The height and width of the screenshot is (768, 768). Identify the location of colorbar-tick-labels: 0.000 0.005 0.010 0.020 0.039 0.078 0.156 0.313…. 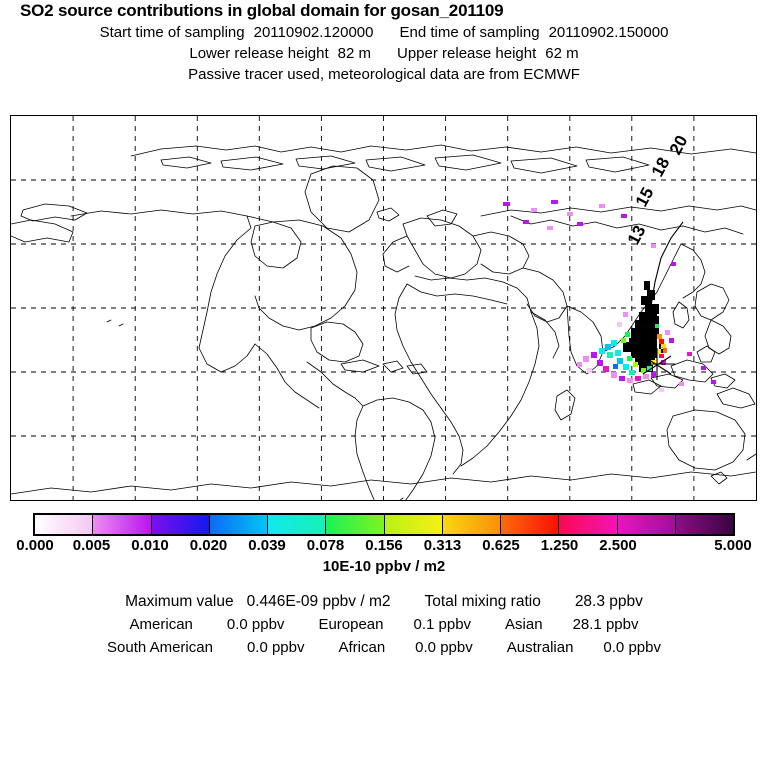
(384, 546).